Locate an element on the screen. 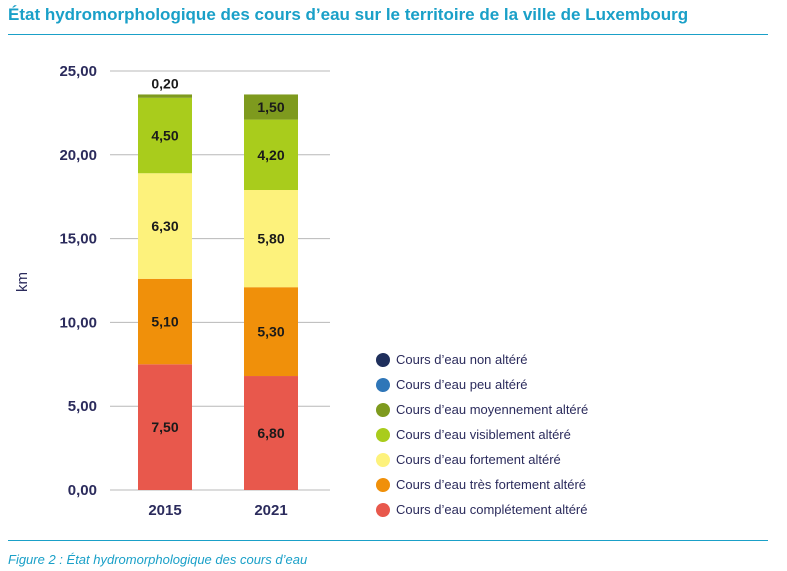 This screenshot has height=571, width=787. x-tick-label: 2021 is located at coordinates (270, 510).